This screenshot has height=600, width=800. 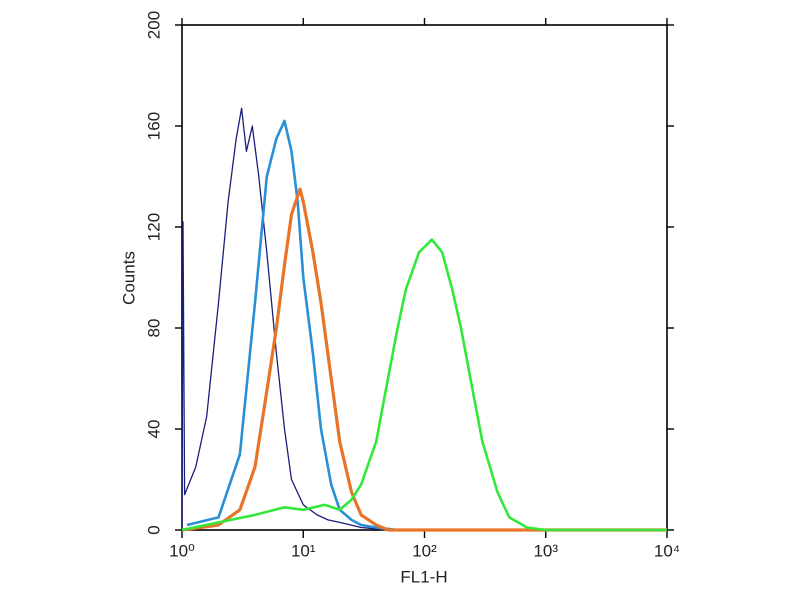 What do you see at coordinates (153, 126) in the screenshot?
I see `y-tick-label: 160` at bounding box center [153, 126].